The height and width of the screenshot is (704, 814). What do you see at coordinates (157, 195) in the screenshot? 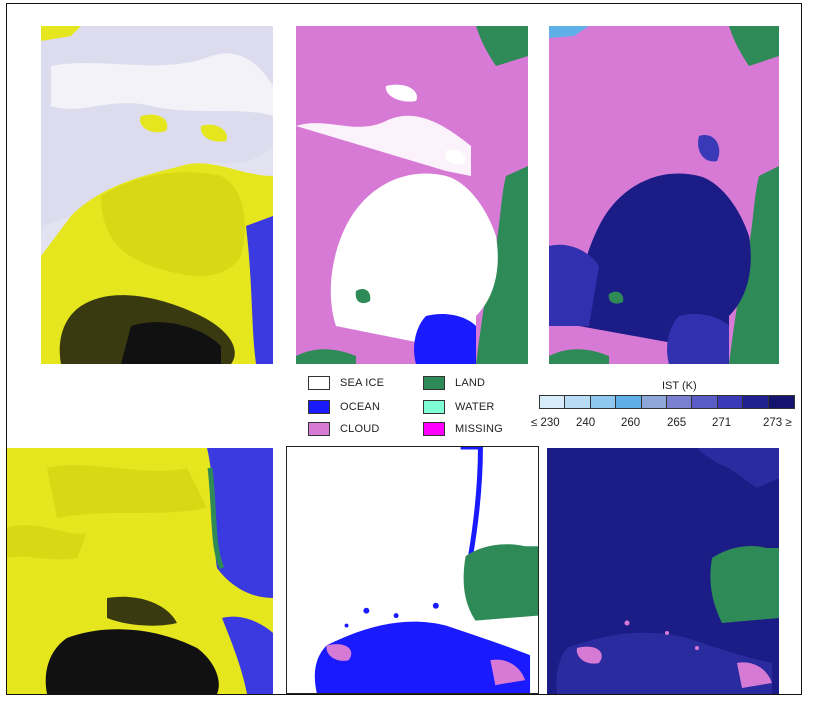
I see `truecolor-image-top` at bounding box center [157, 195].